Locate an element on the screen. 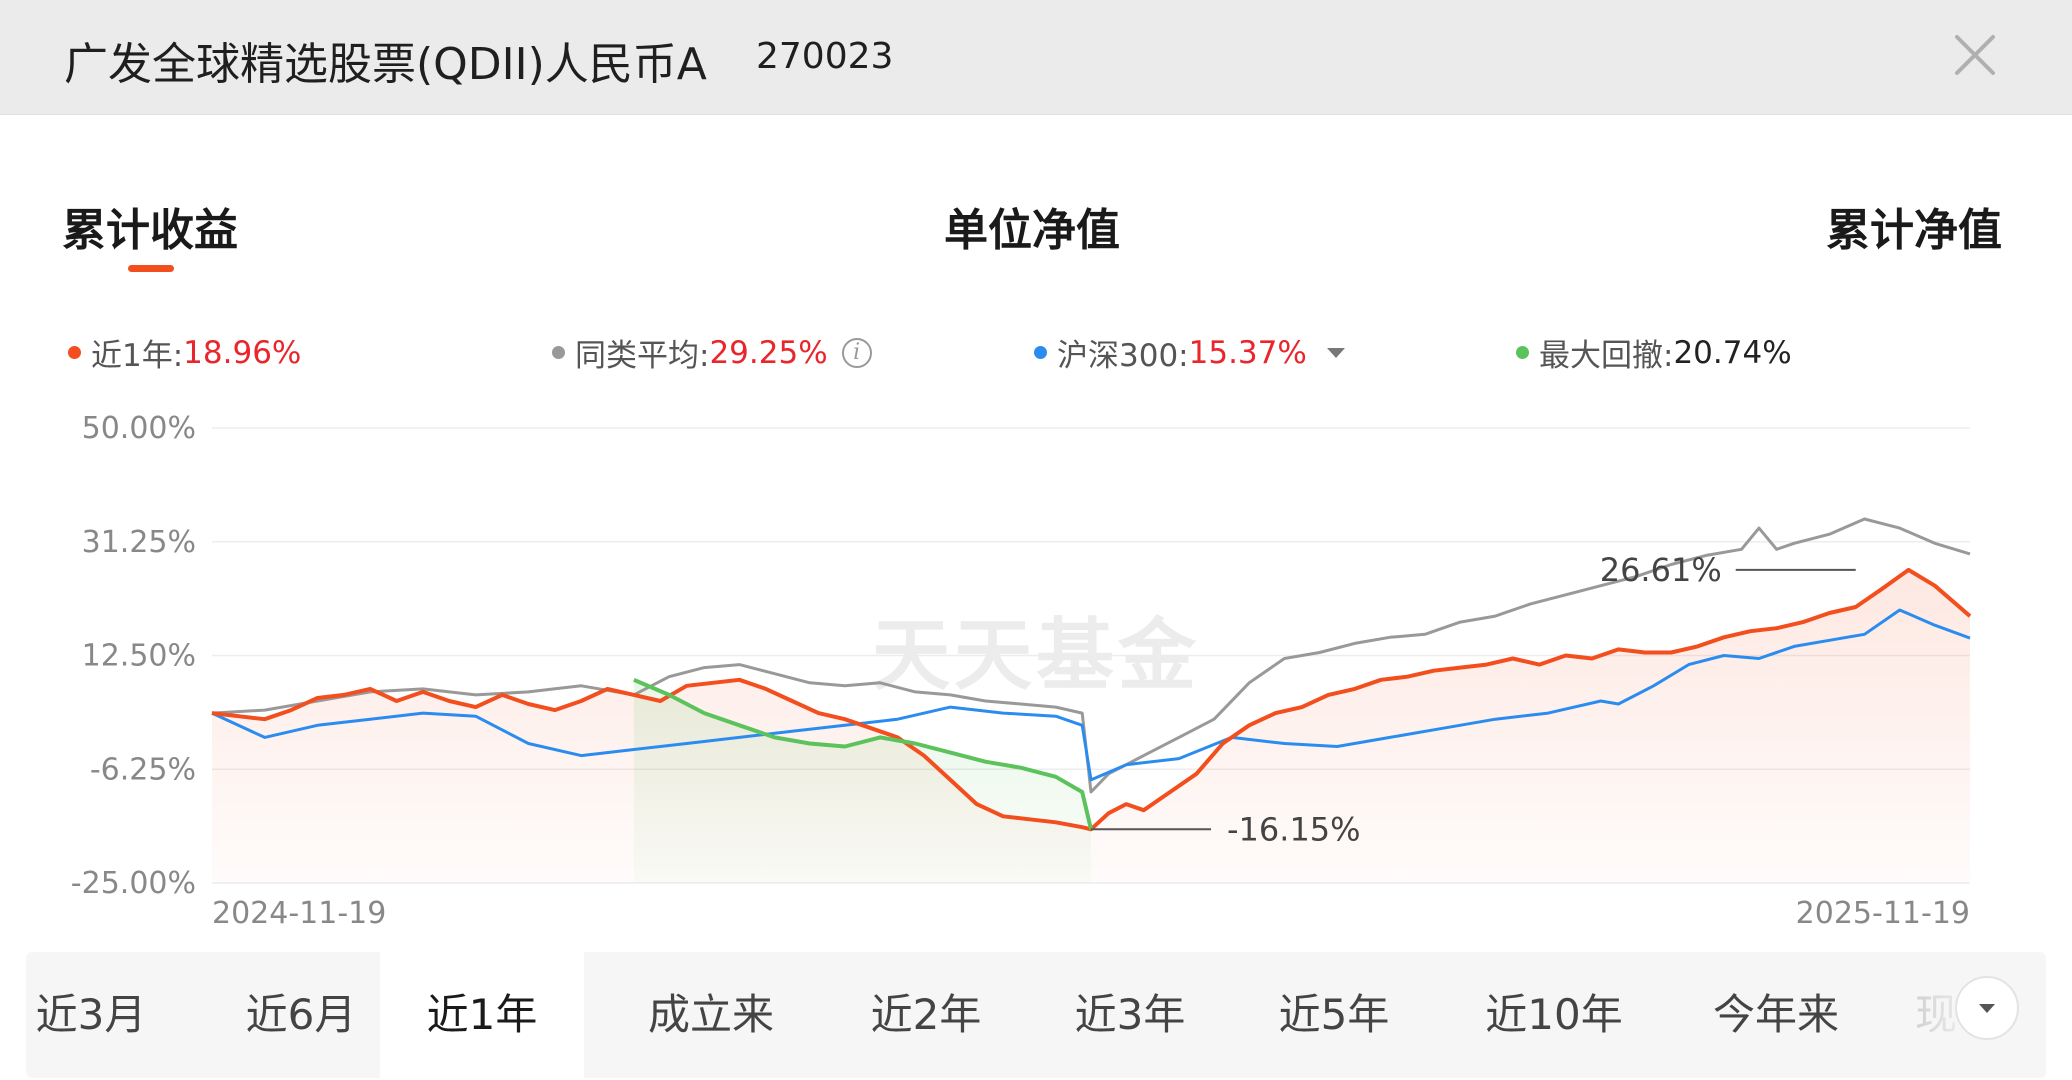 The height and width of the screenshot is (1080, 2072). series-line-csi300 is located at coordinates (1091, 695).